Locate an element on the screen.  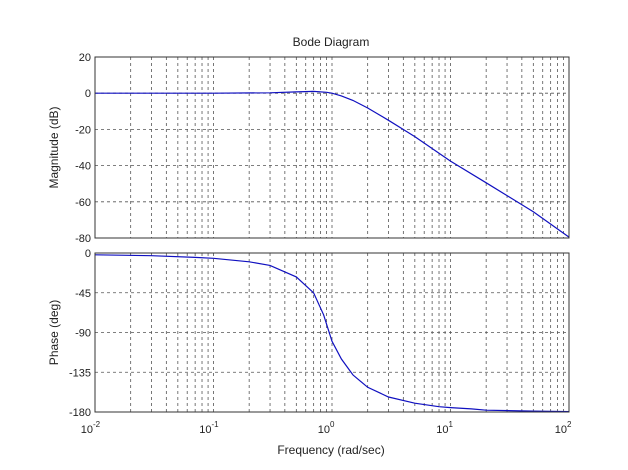
x-tick-label: 10 2 is located at coordinates (563, 428).